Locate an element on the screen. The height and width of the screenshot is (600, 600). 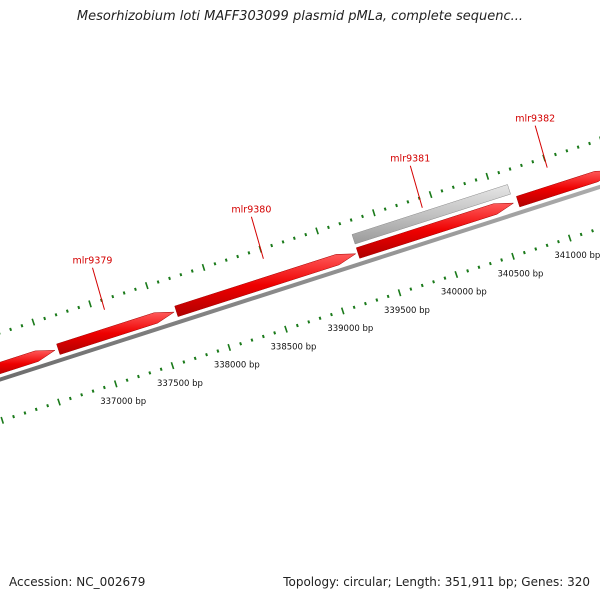
accession-label: Accession: is located at coordinates (41, 582).